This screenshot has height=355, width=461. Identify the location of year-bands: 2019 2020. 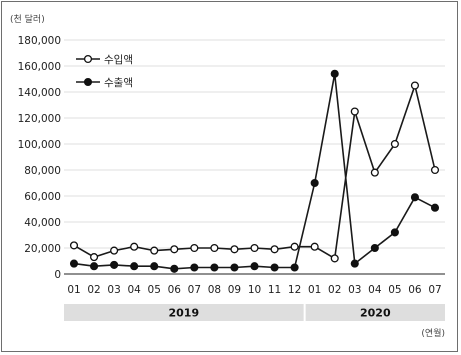
(254, 312).